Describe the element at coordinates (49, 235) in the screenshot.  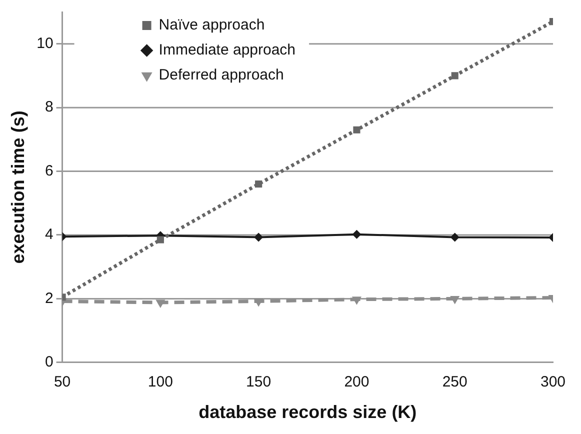
I see `y-tick-label: 4` at that location.